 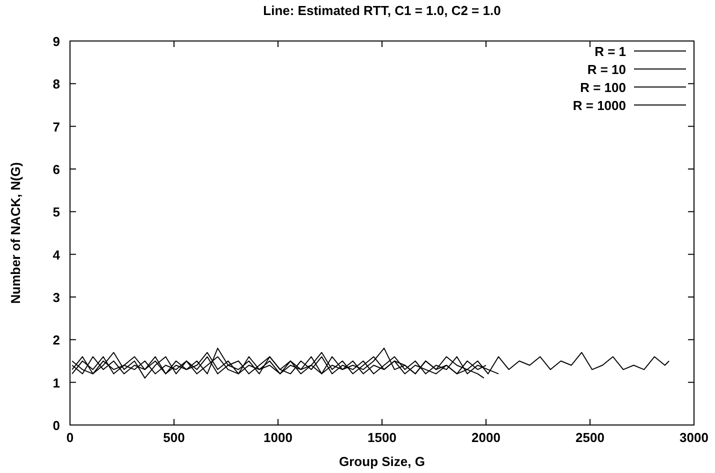 I want to click on y-tick-label: 8, so click(x=56, y=84).